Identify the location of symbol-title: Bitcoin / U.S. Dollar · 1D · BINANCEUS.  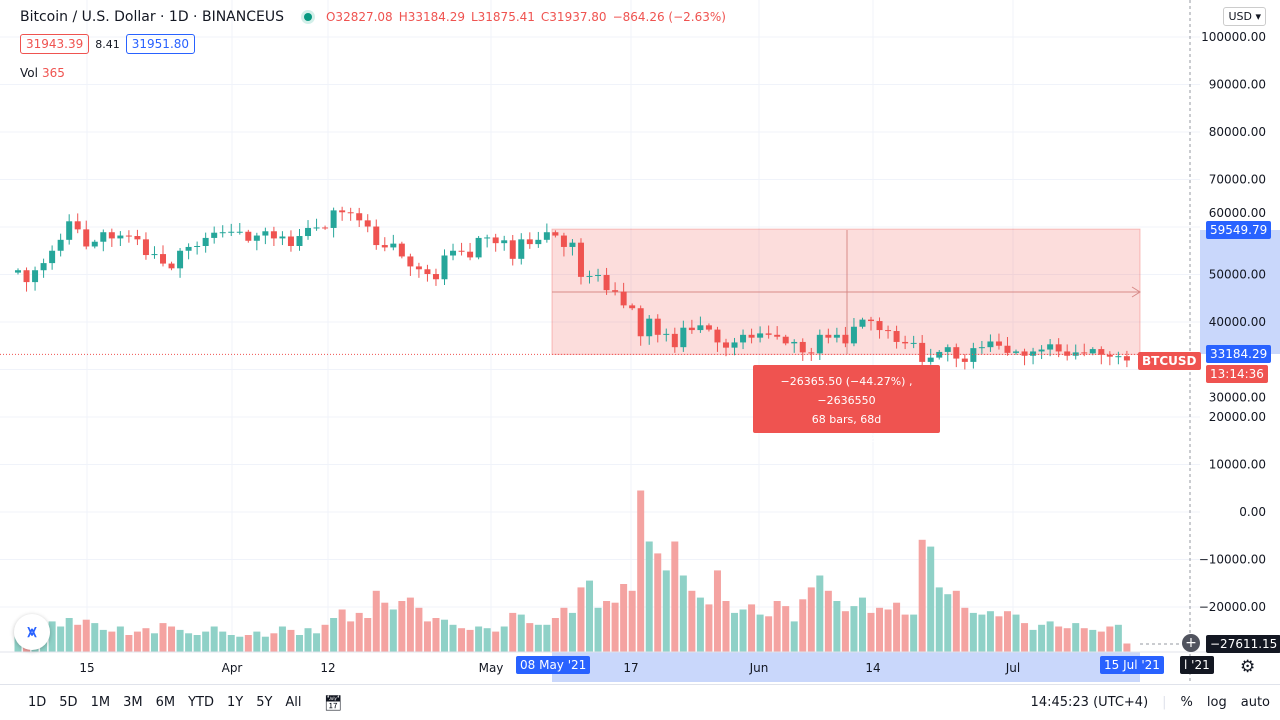
(152, 17).